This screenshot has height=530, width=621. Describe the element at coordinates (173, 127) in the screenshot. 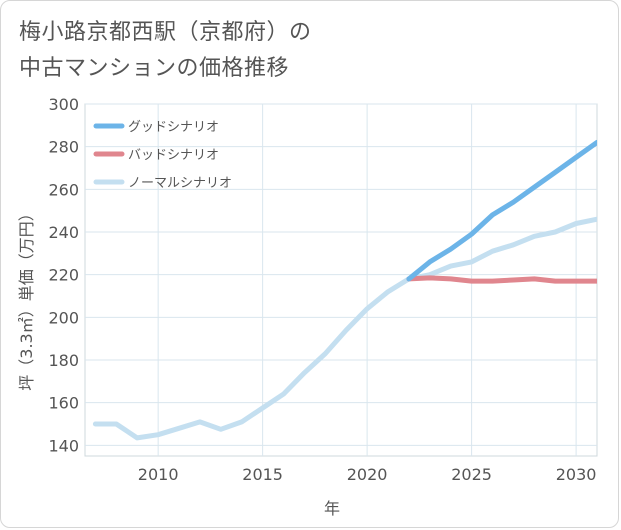

I see `legend-label: グッドシナリオ` at that location.